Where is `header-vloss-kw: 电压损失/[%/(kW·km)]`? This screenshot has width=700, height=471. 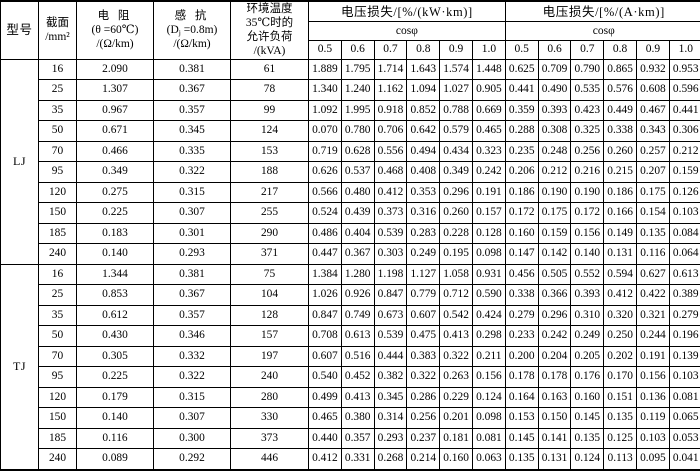 header-vloss-kw: 电压损失/[%/(kW·km)] is located at coordinates (407, 11).